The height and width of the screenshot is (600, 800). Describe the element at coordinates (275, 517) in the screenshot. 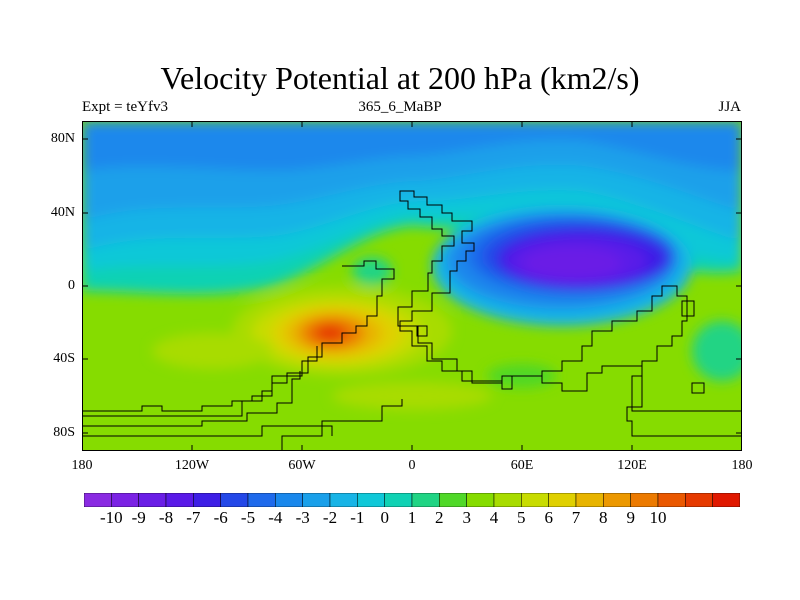

I see `colorbar-label: -4` at that location.